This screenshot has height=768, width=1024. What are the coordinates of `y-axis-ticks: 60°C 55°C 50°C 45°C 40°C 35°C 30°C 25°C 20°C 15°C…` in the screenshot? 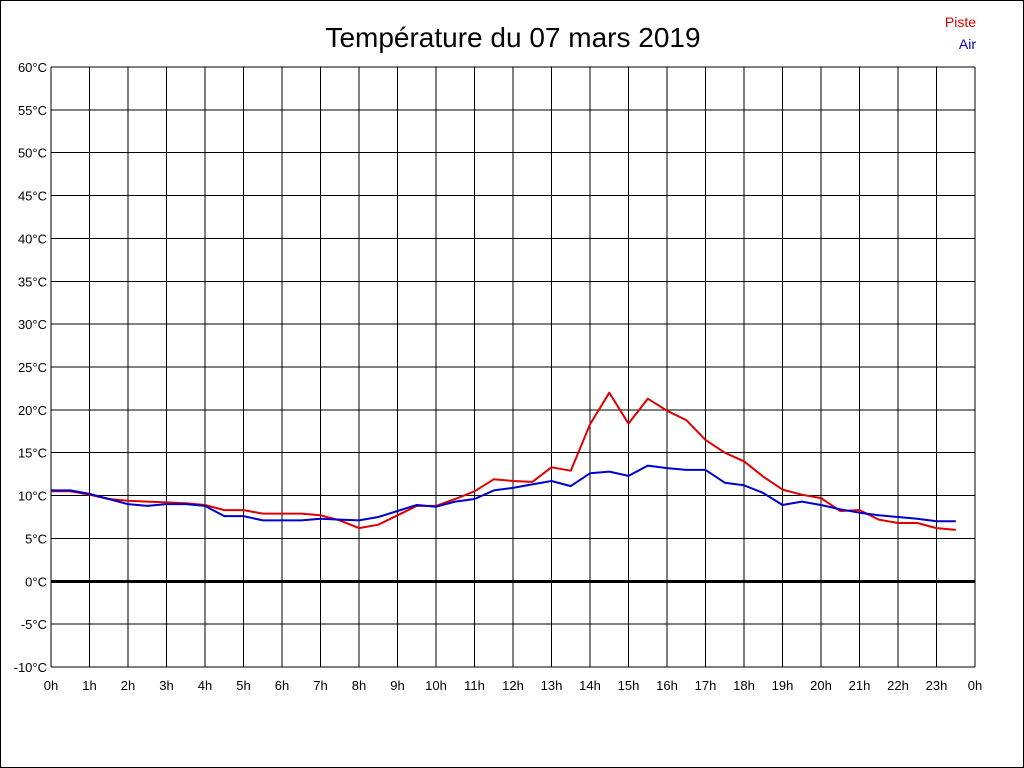 It's located at (30, 367).